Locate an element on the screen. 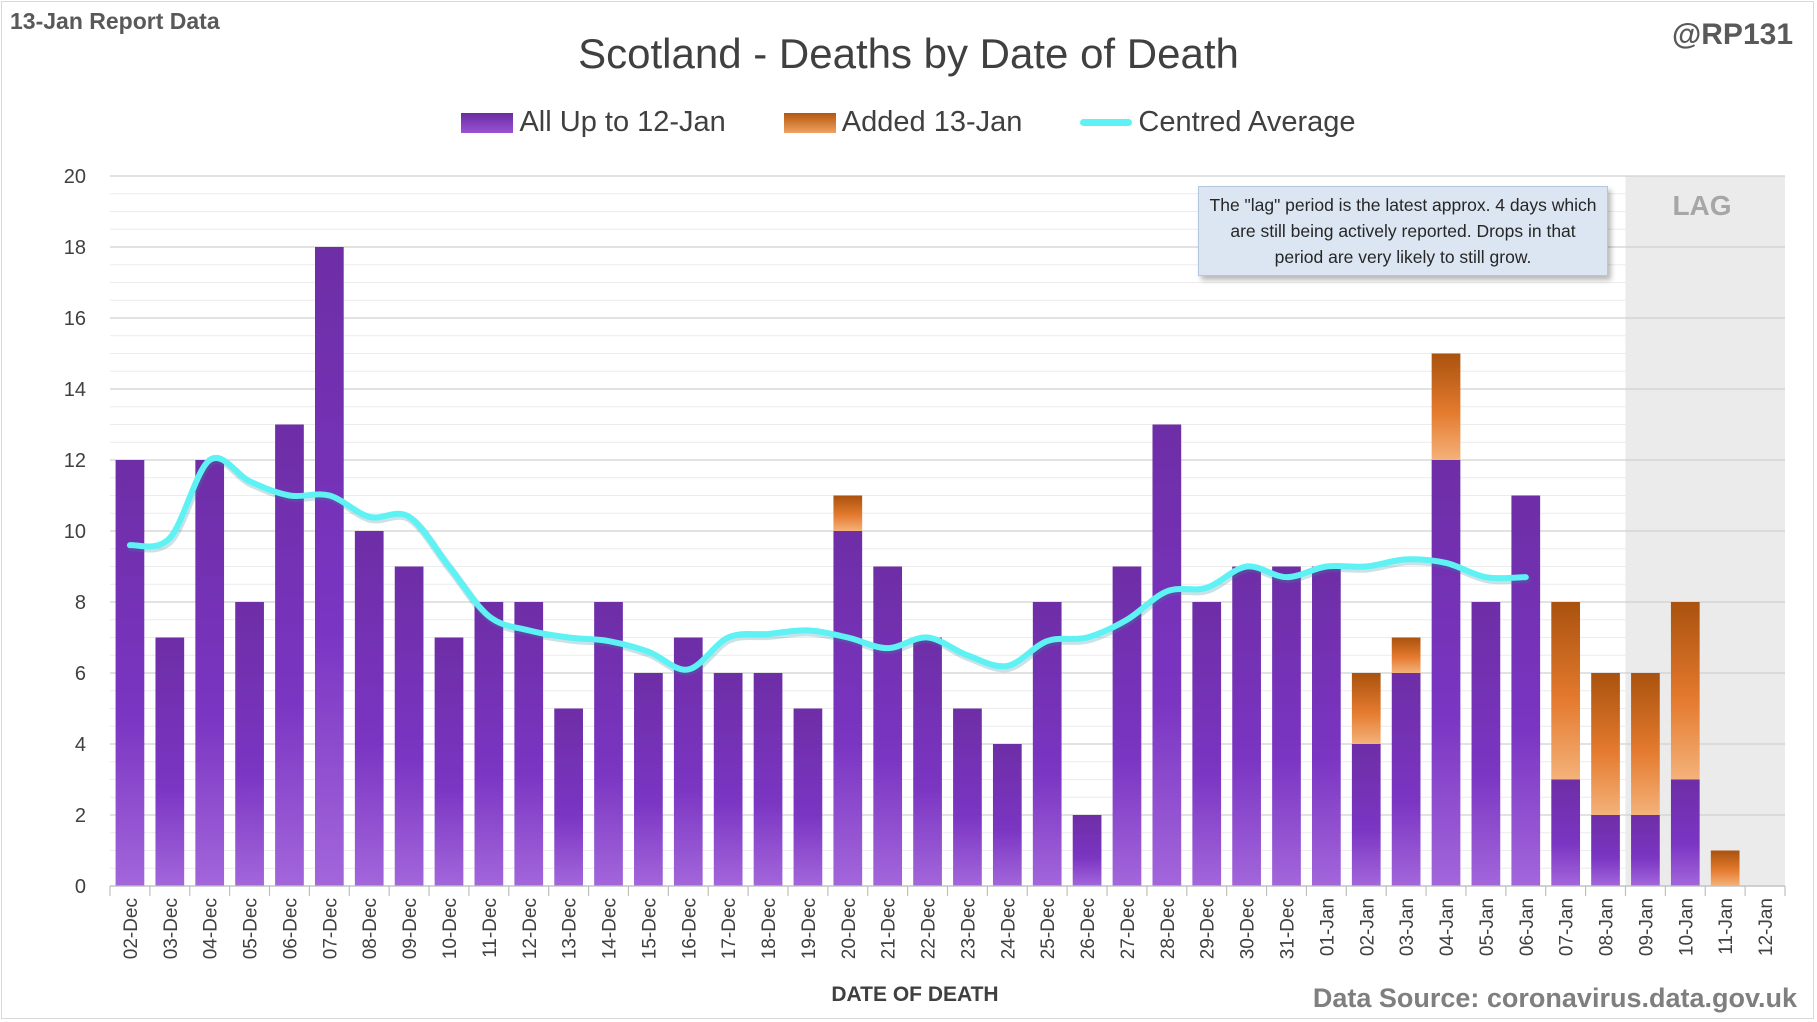  y-tick-label: 16 is located at coordinates (75, 319).